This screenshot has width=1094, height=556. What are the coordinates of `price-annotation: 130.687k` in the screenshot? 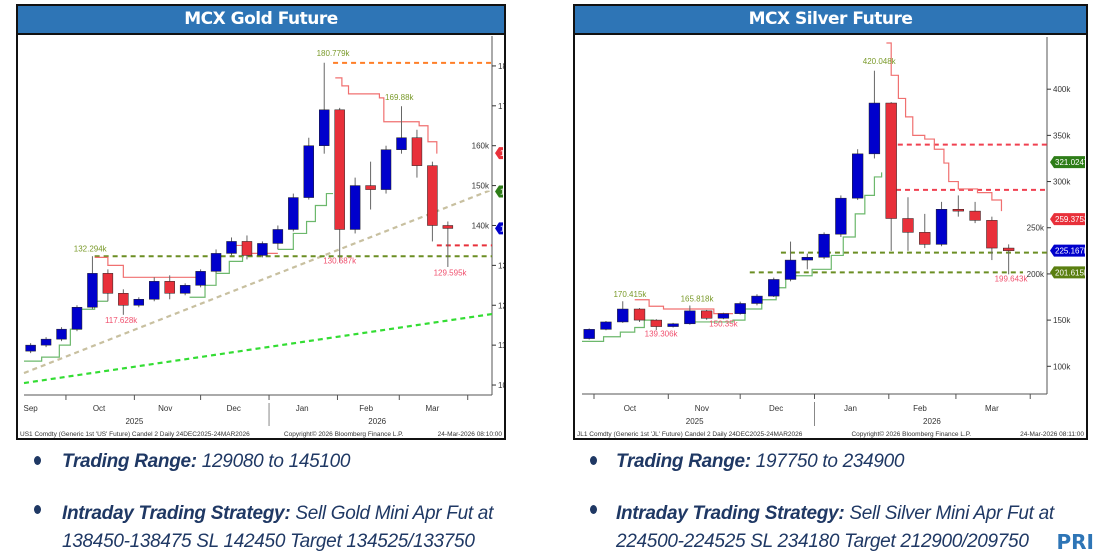 It's located at (340, 260).